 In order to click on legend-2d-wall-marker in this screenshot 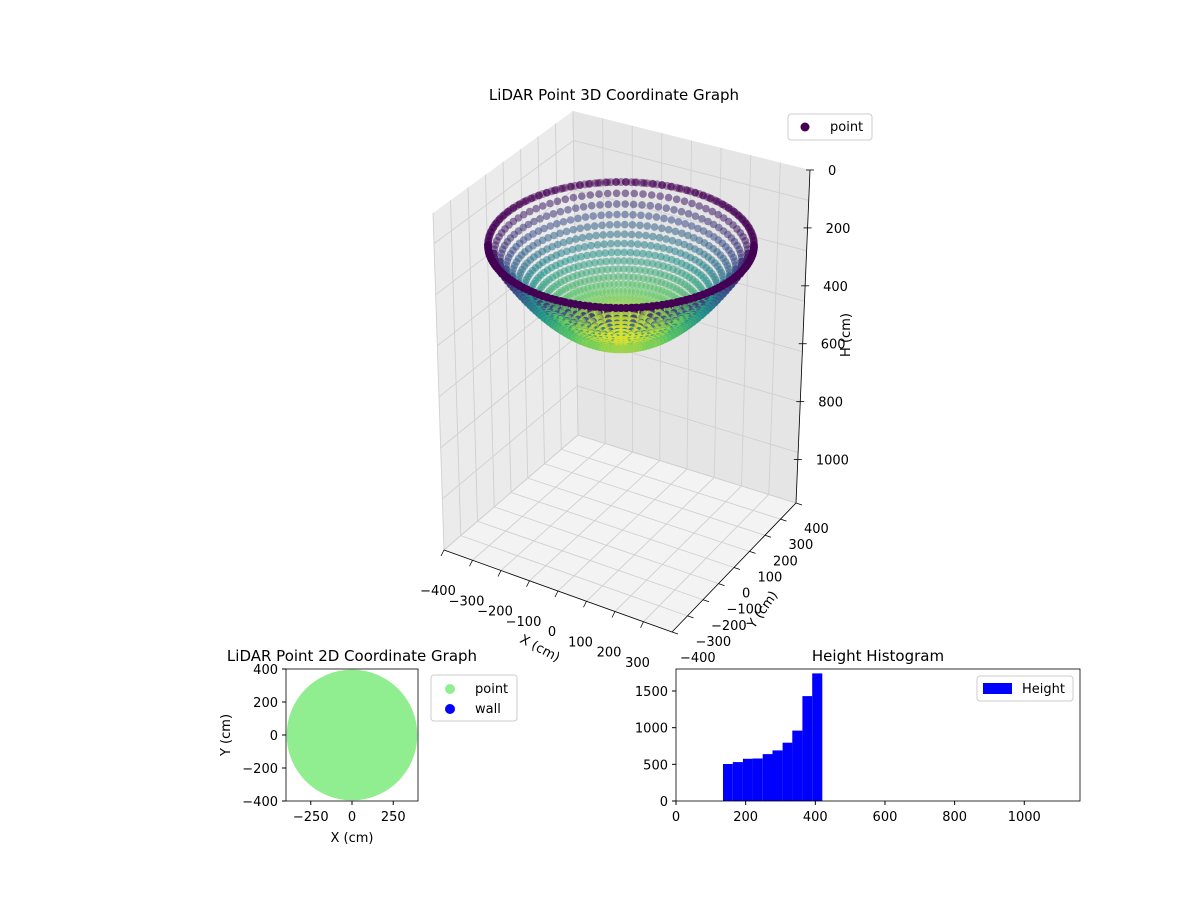, I will do `click(450, 709)`.